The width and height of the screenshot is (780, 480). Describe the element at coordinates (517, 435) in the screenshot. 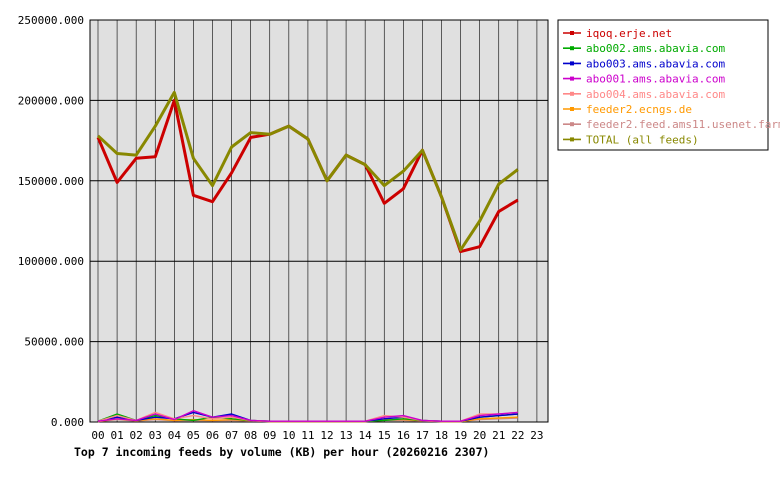

I see `x-tick-label: 22` at that location.